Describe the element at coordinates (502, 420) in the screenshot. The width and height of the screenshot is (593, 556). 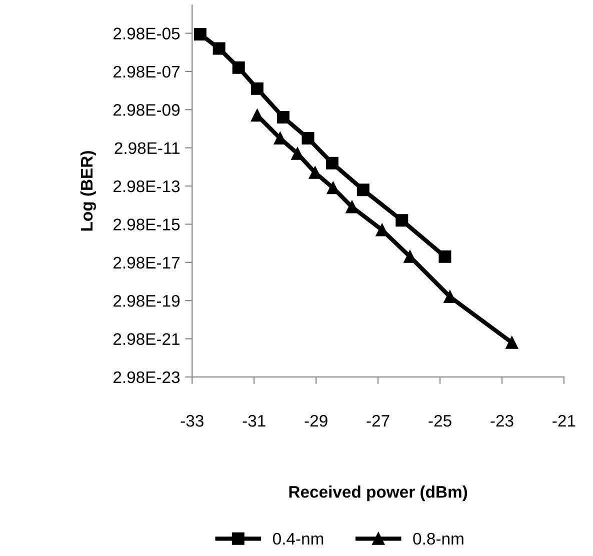
I see `x-tick-label: -23` at that location.